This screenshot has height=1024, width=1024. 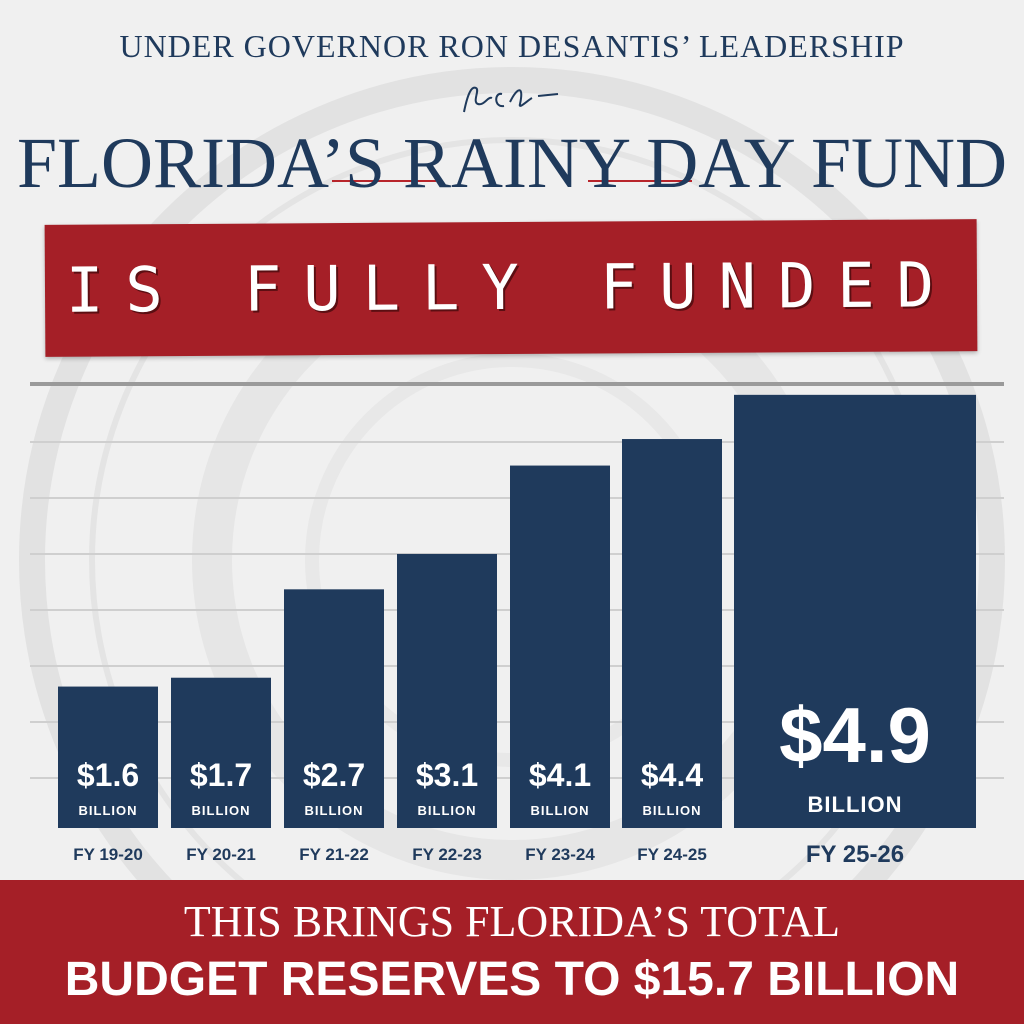 What do you see at coordinates (108, 775) in the screenshot?
I see `value-label: $1.6` at bounding box center [108, 775].